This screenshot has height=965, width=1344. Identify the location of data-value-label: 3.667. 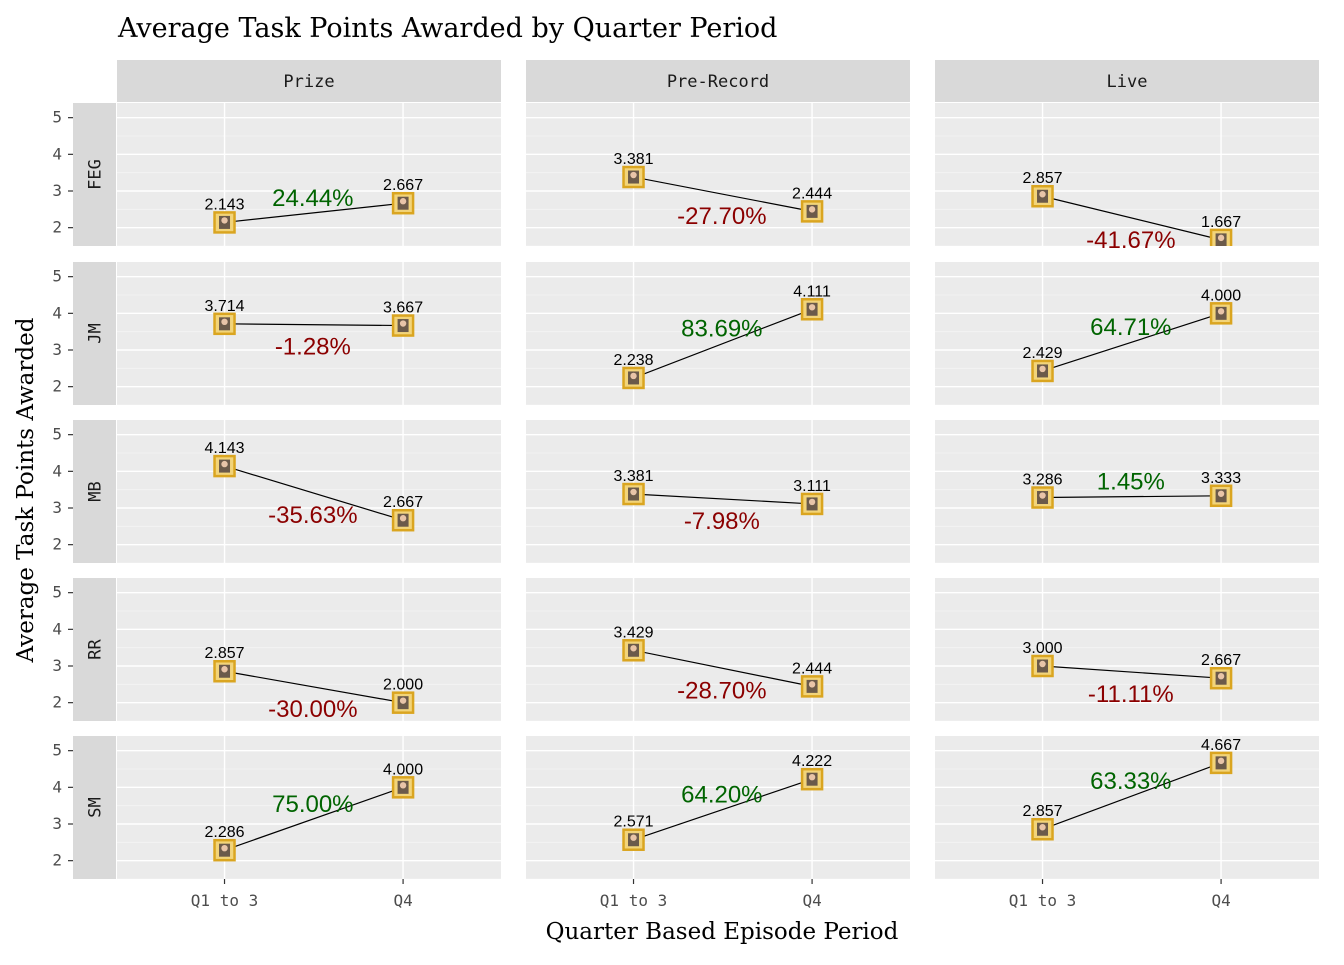
(403, 308).